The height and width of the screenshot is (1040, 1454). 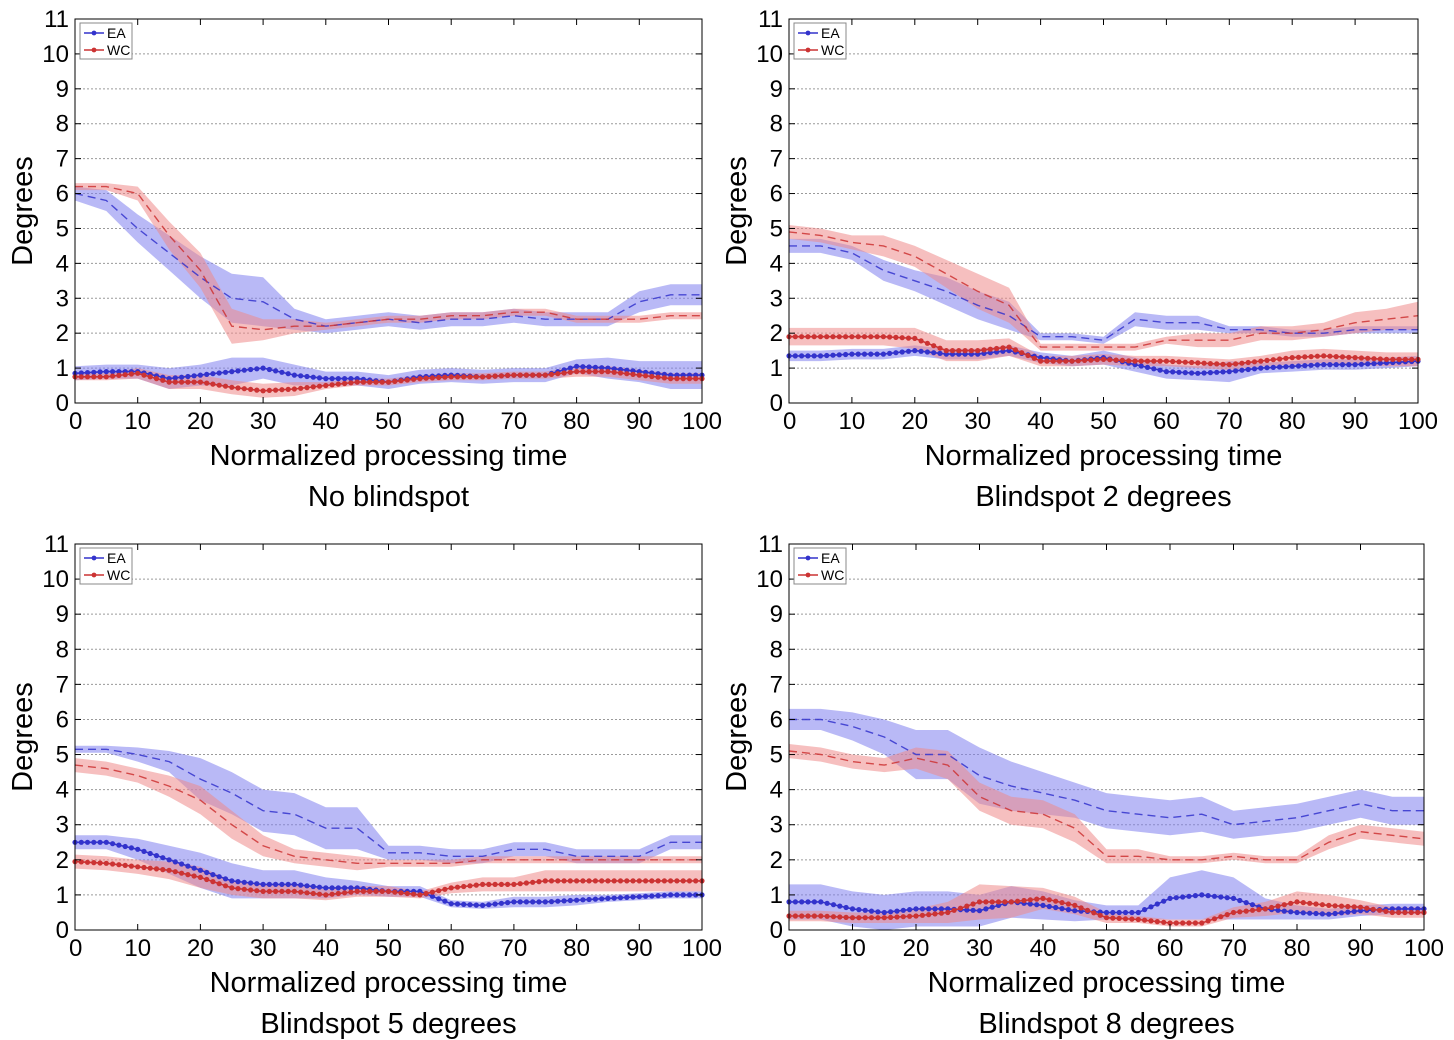 What do you see at coordinates (702, 948) in the screenshot?
I see `x-tick-label: 100` at bounding box center [702, 948].